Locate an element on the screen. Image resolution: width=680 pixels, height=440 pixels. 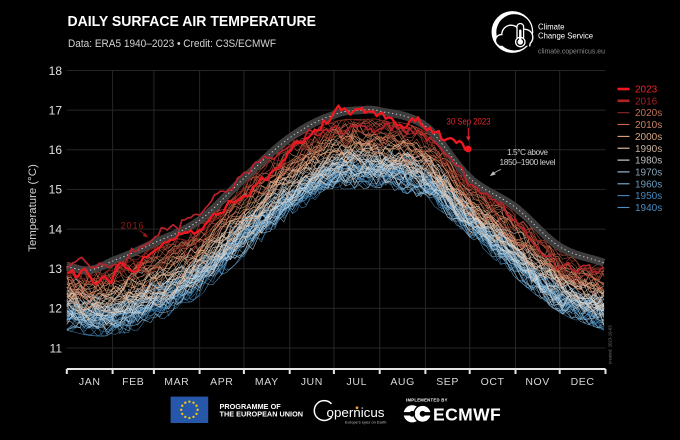
svg-text: THE EUROPEAN UNION is located at coordinates (262, 414).